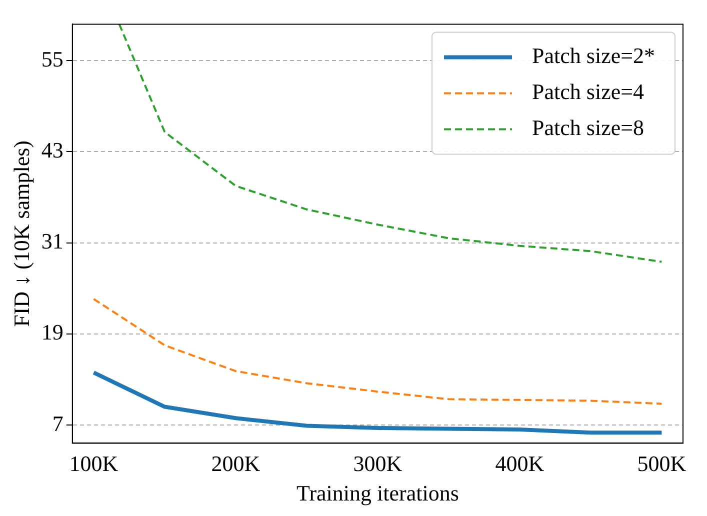  Describe the element at coordinates (519, 463) in the screenshot. I see `x-tick-label: 400K` at that location.